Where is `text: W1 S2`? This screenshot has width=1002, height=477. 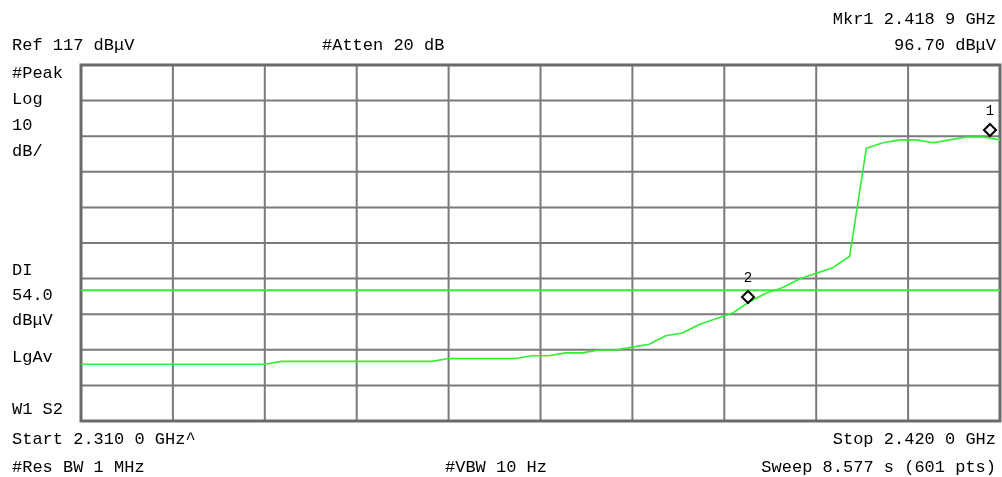 text: W1 S2 is located at coordinates (38, 409).